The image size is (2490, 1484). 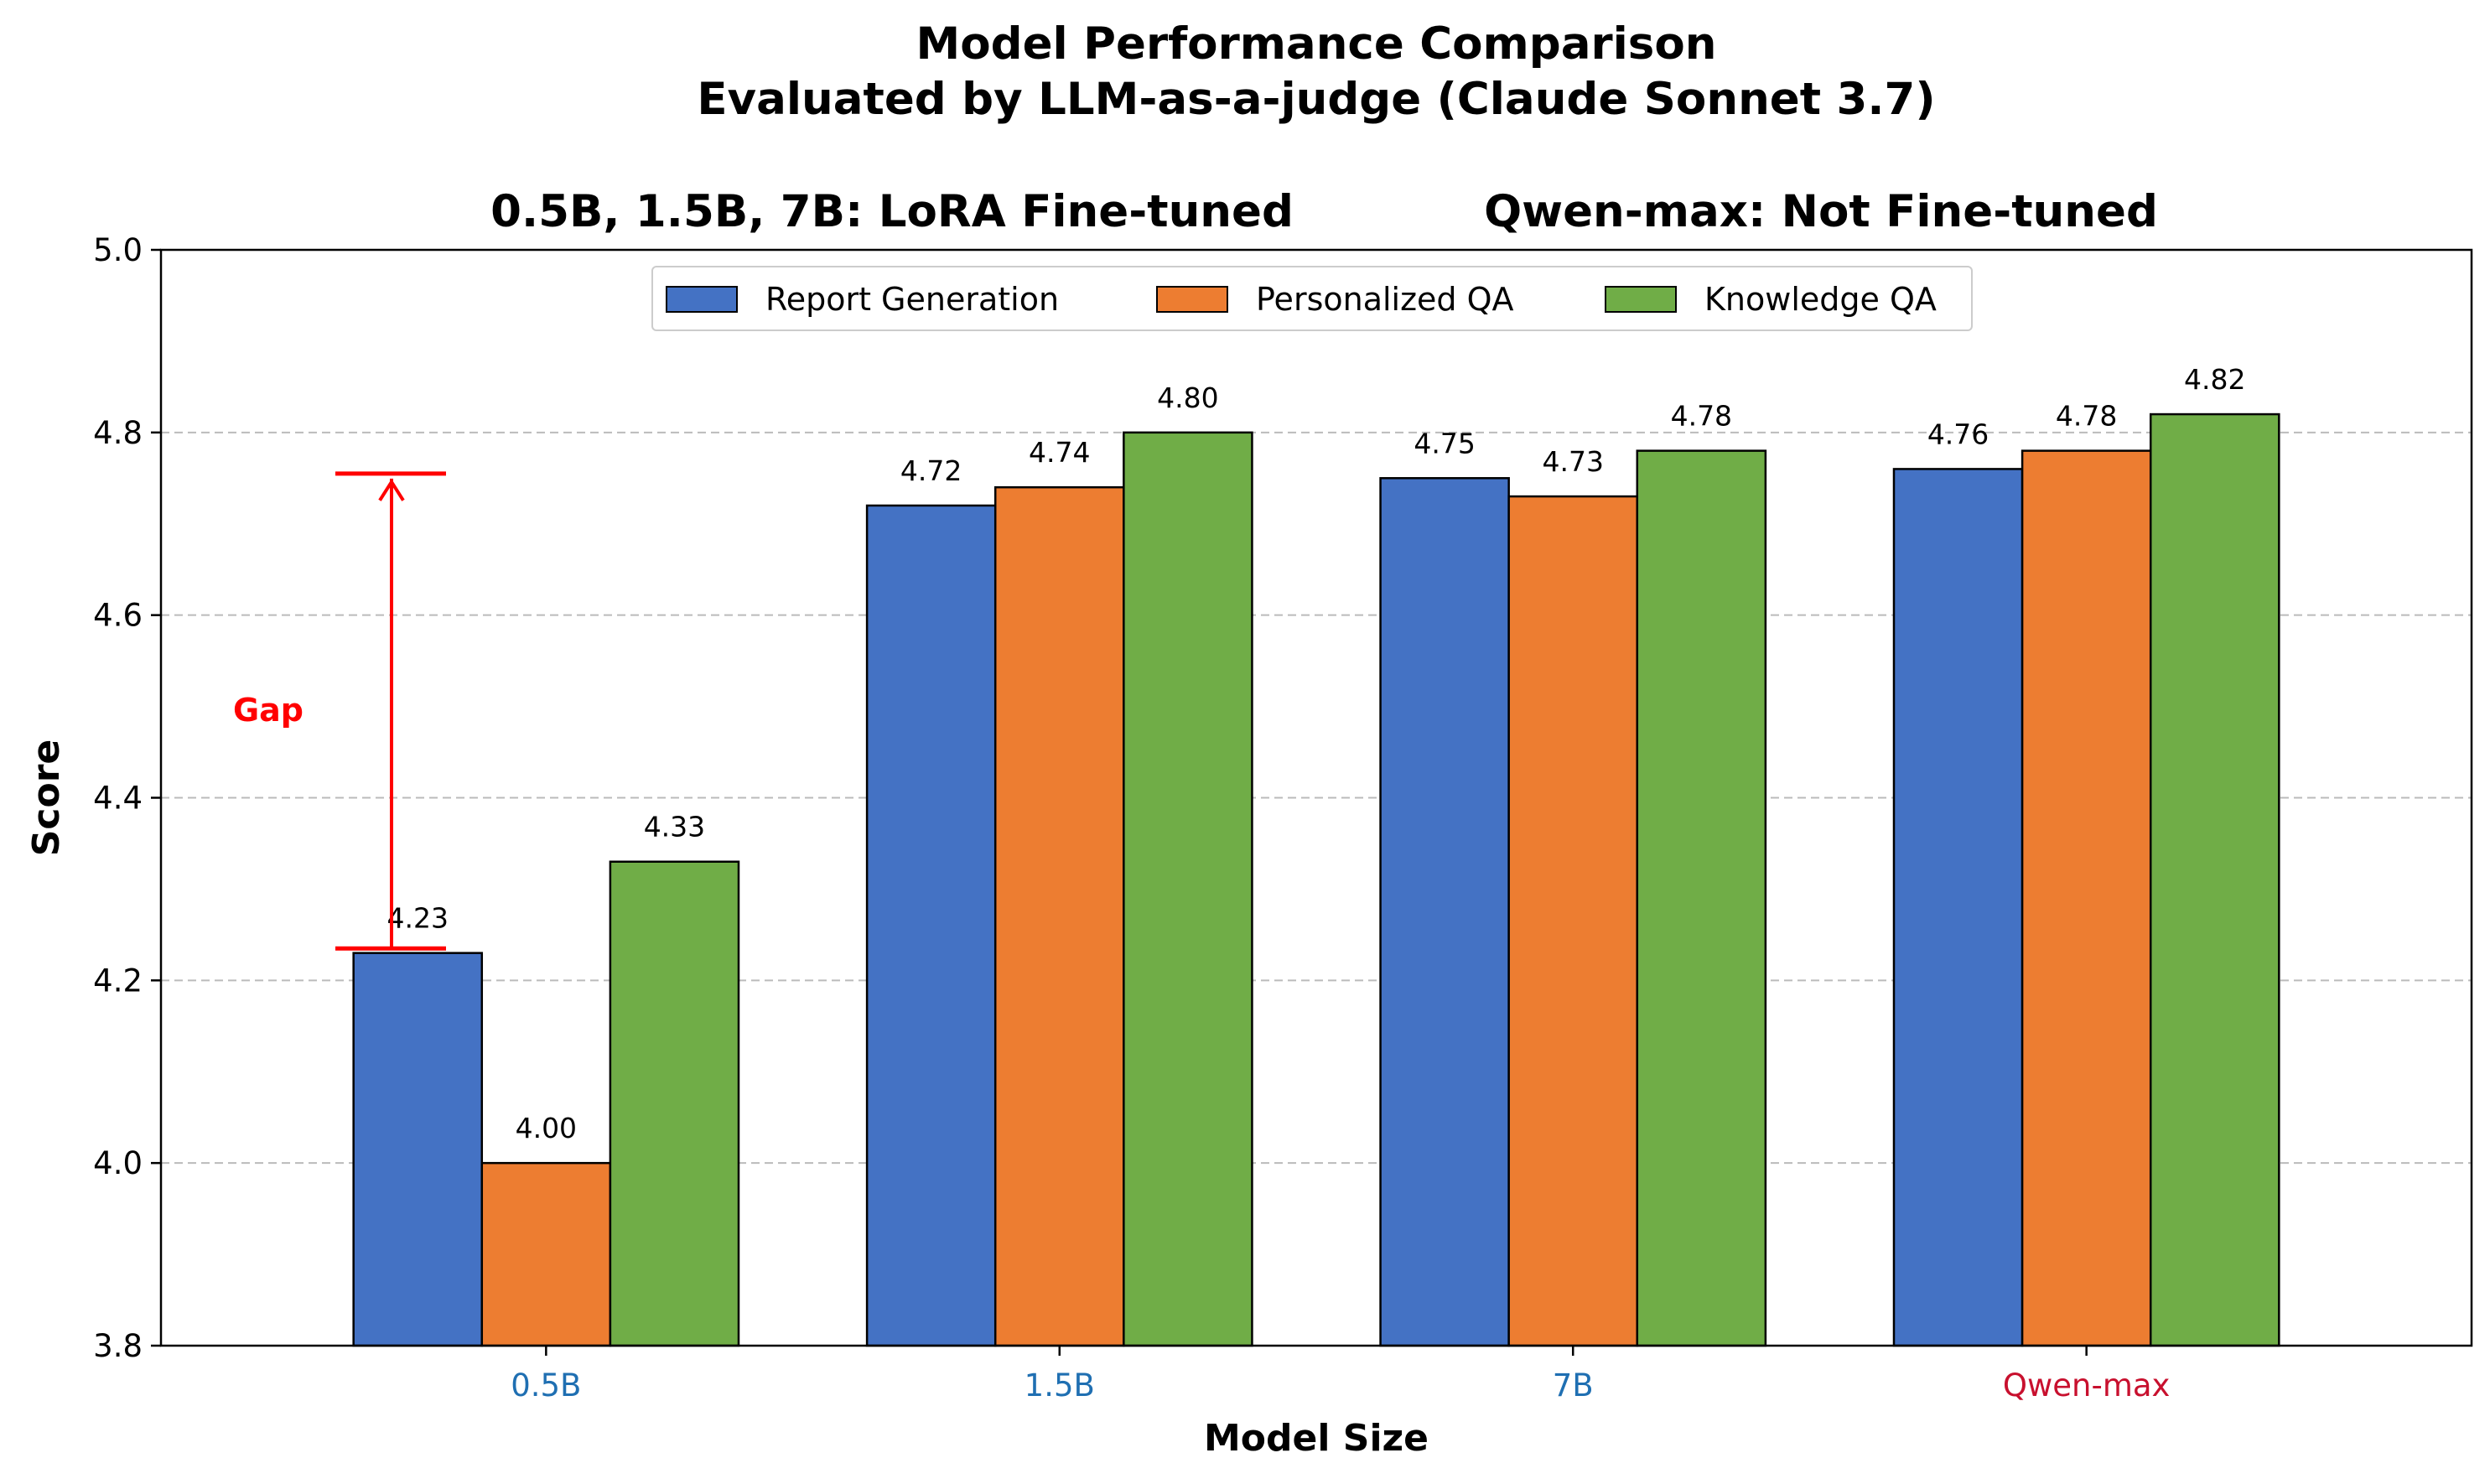 I want to click on bar-value-label: 4.72, so click(x=931, y=470).